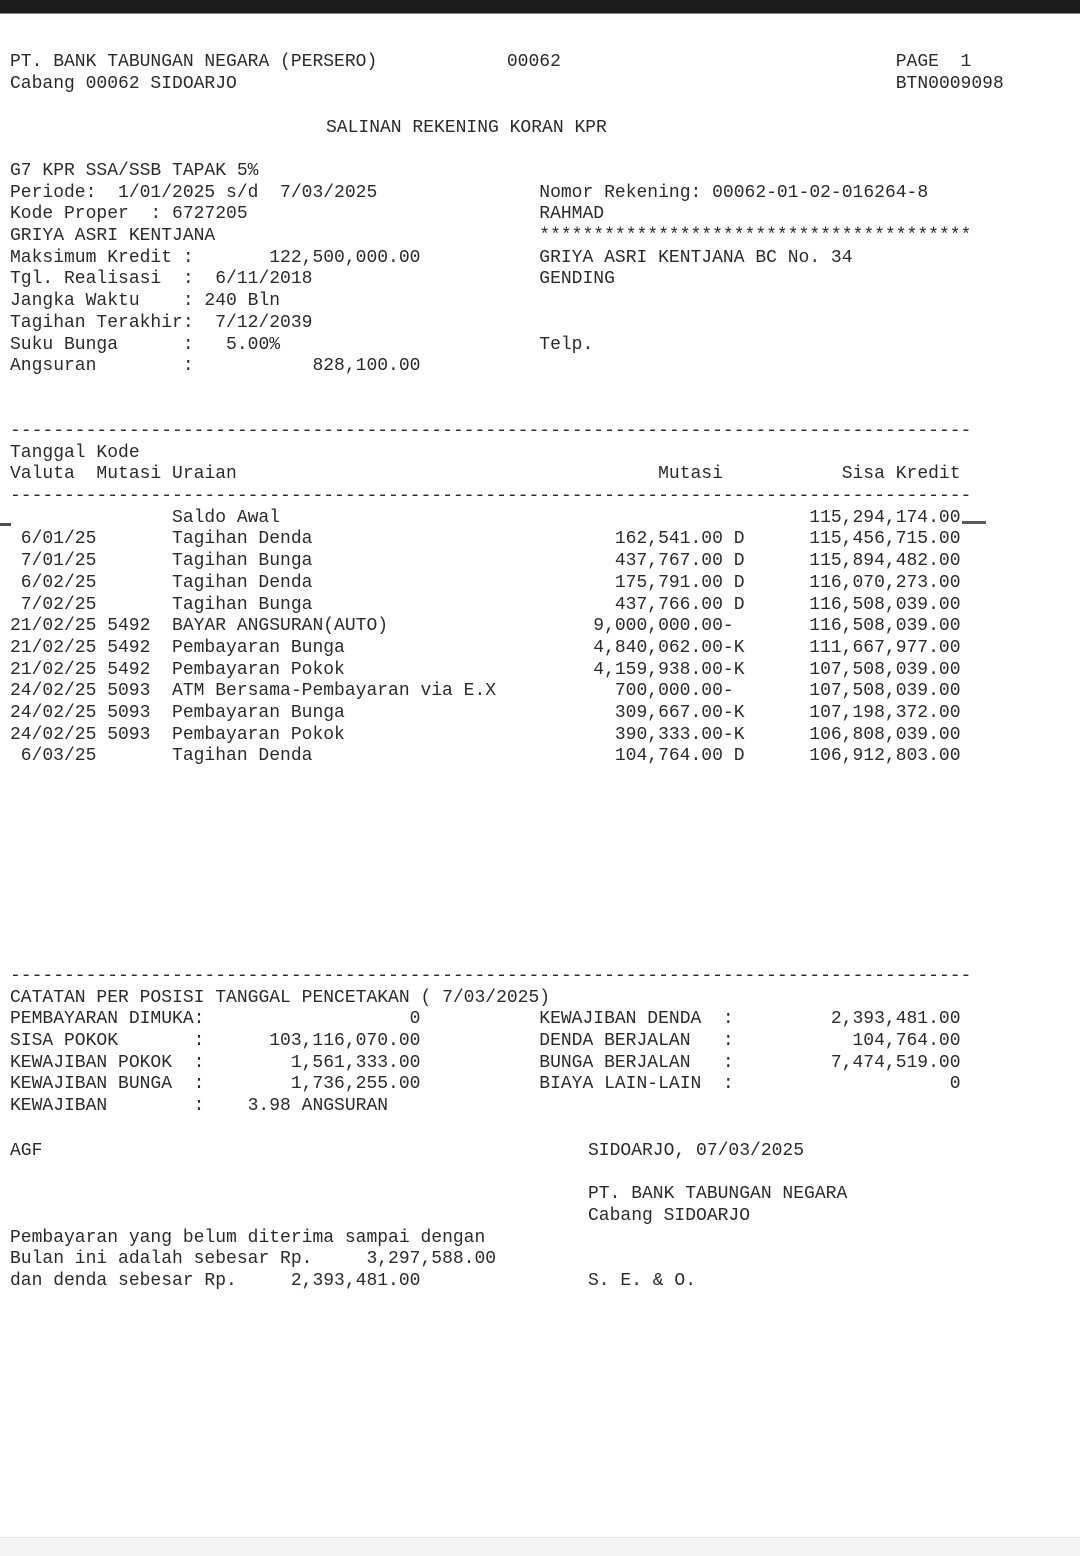  I want to click on uraian-cell: Tagihan Denda, so click(242, 582).